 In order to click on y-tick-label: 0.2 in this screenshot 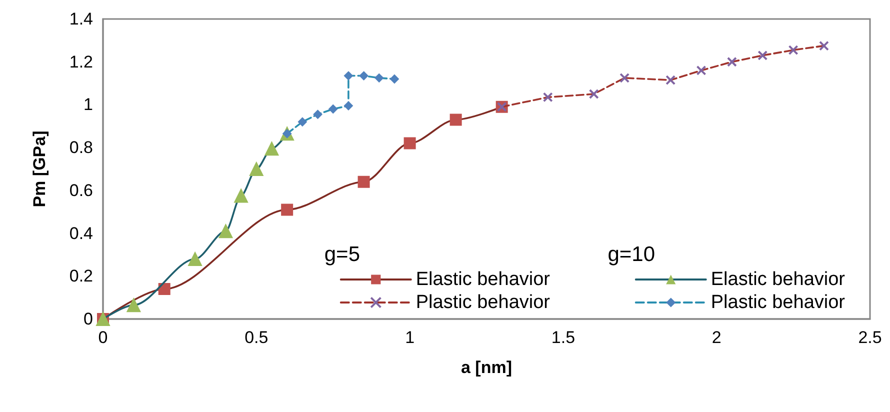, I will do `click(81, 276)`.